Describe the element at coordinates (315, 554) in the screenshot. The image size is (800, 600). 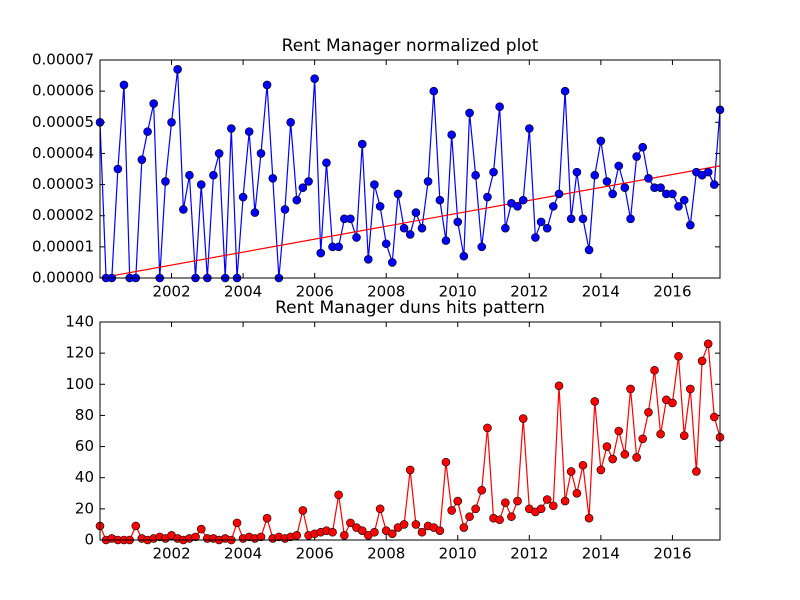
I see `x-tick-label: 2006` at that location.